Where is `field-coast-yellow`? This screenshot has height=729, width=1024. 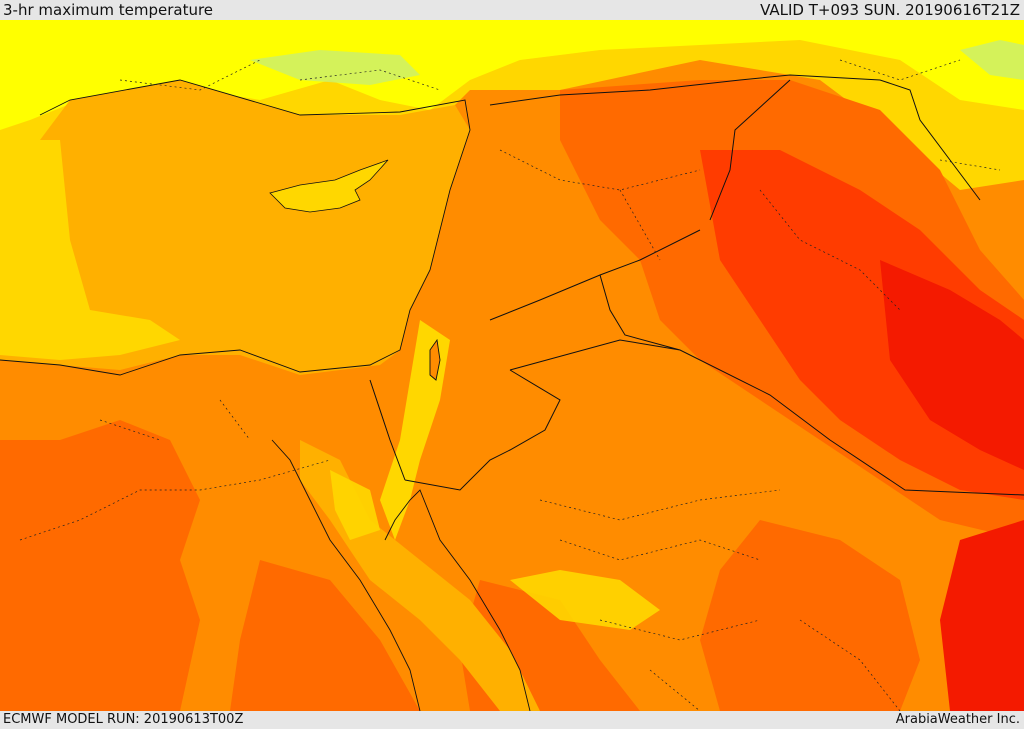
field-coast-yellow is located at coordinates (90, 250).